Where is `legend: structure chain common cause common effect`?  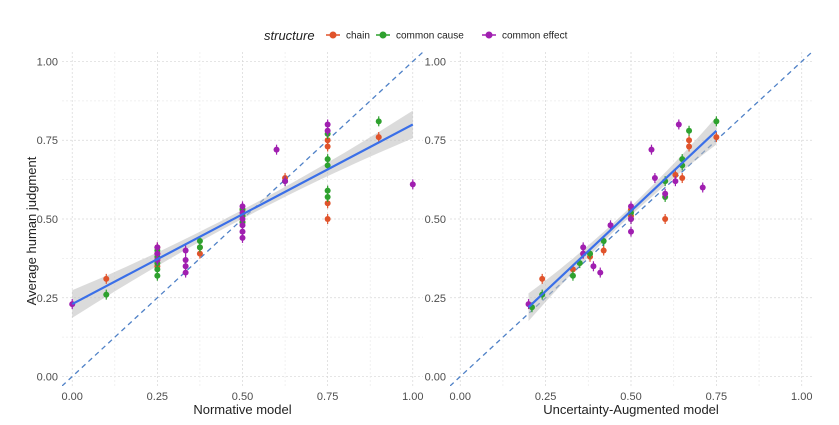 legend: structure chain common cause common effect is located at coordinates (416, 35).